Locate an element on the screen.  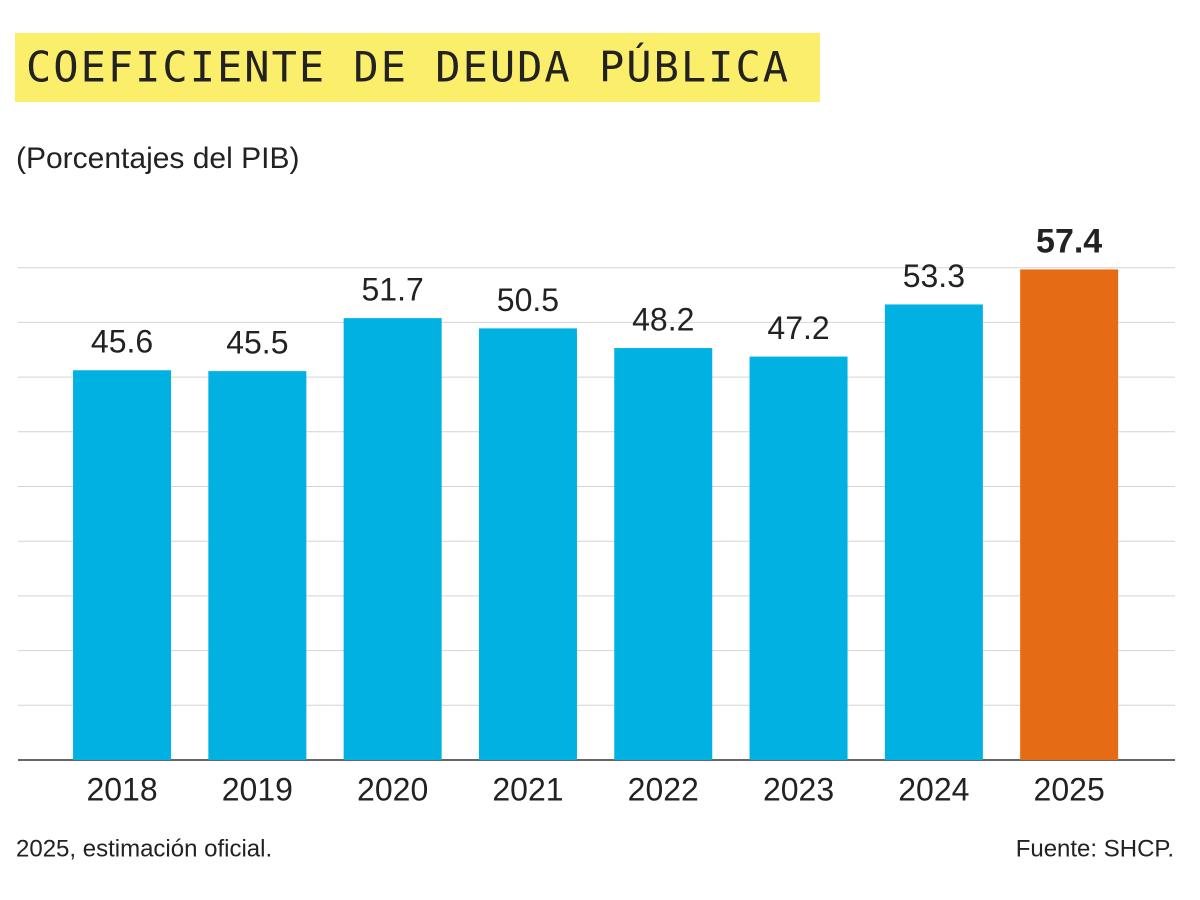
x-tick-label: 2018 is located at coordinates (121, 789).